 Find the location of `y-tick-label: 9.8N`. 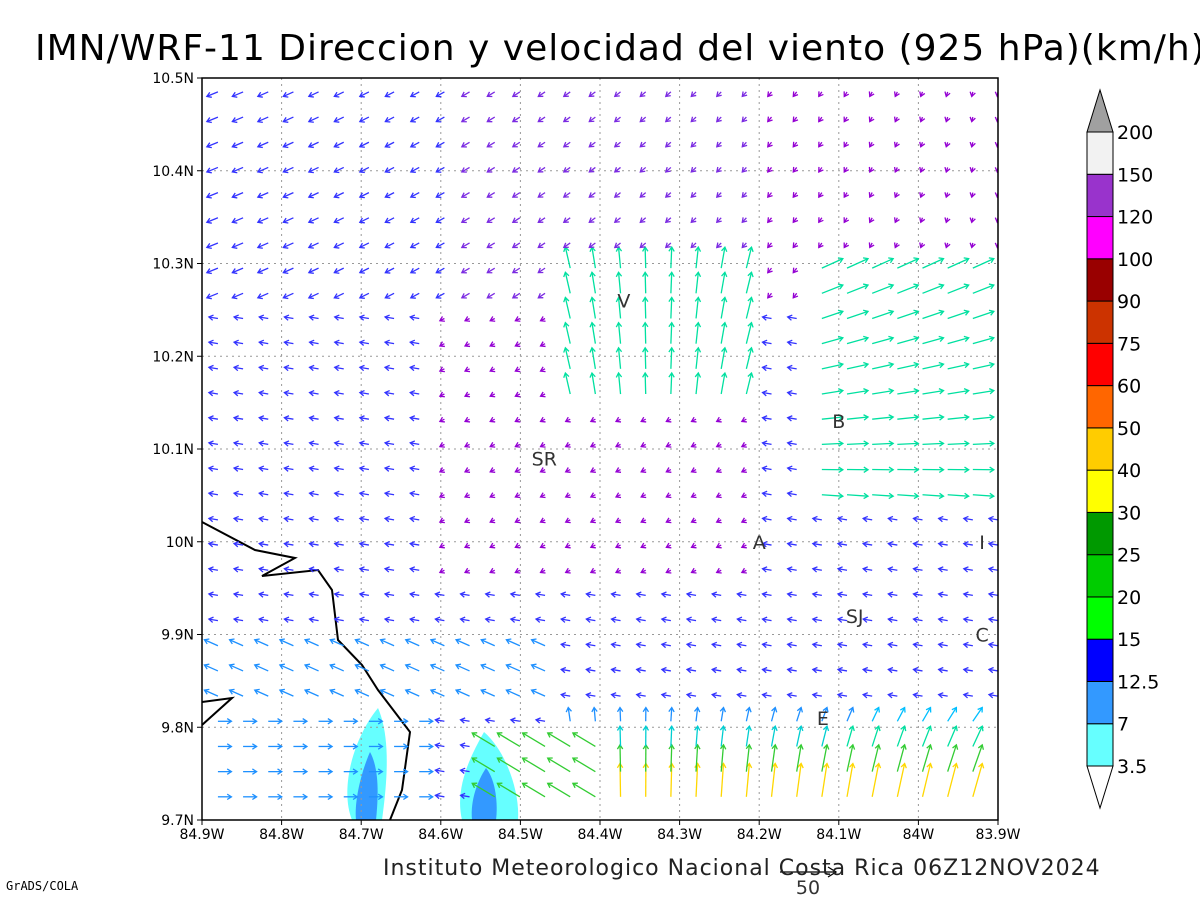

y-tick-label: 9.8N is located at coordinates (177, 728).